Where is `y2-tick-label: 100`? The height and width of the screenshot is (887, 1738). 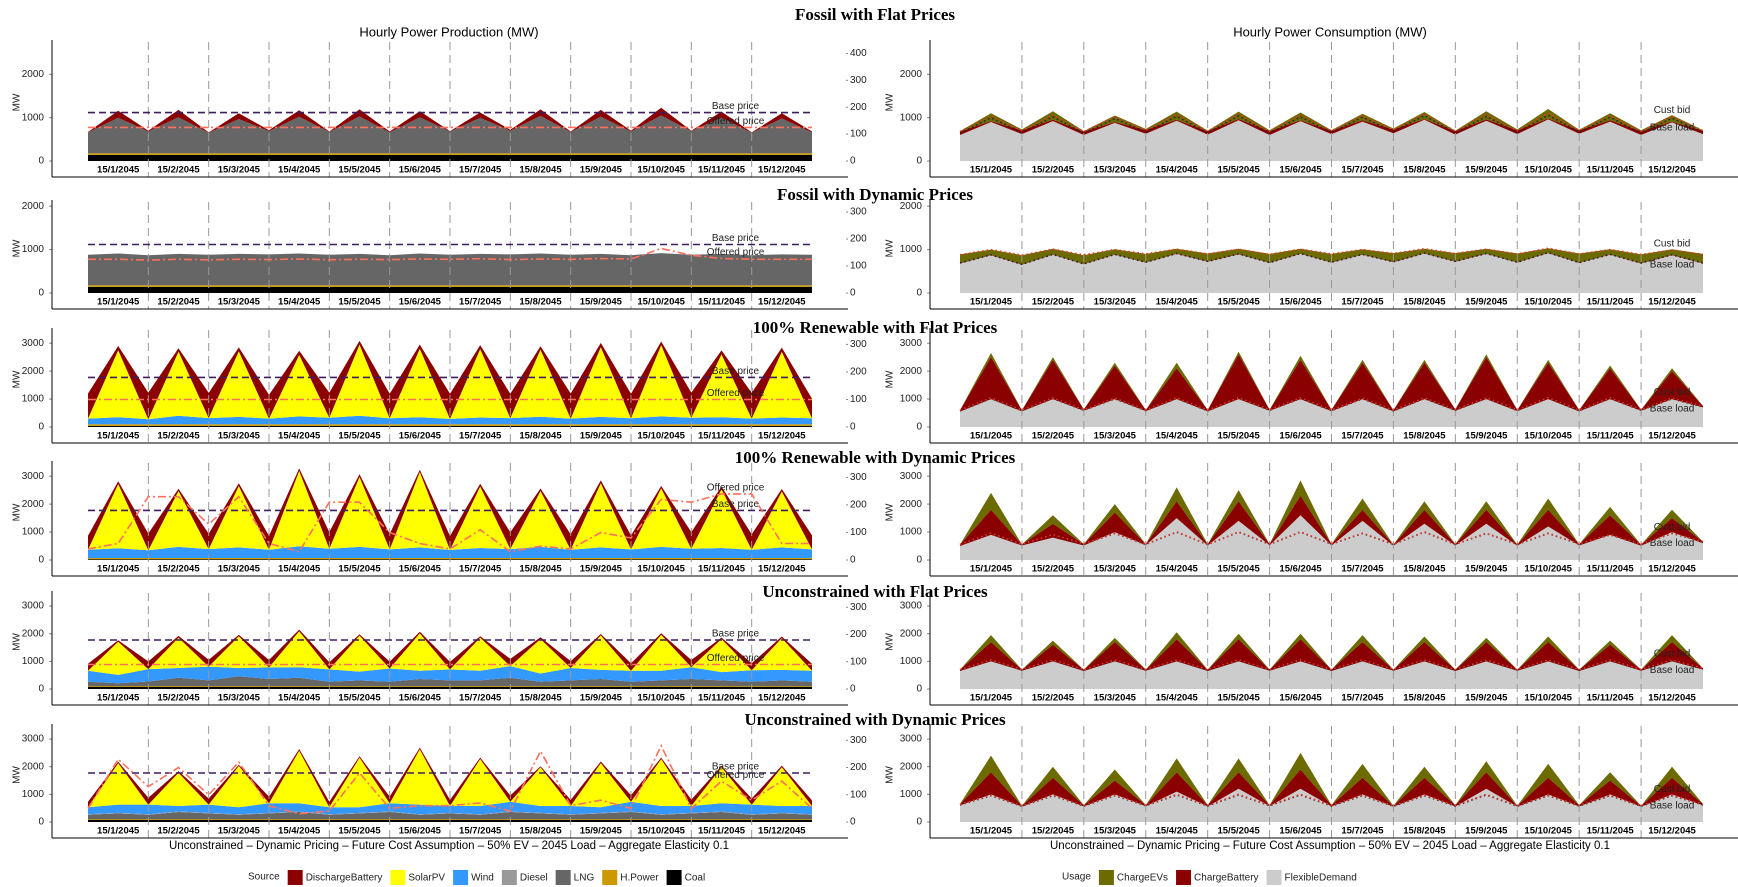
y2-tick-label: 100 is located at coordinates (858, 794).